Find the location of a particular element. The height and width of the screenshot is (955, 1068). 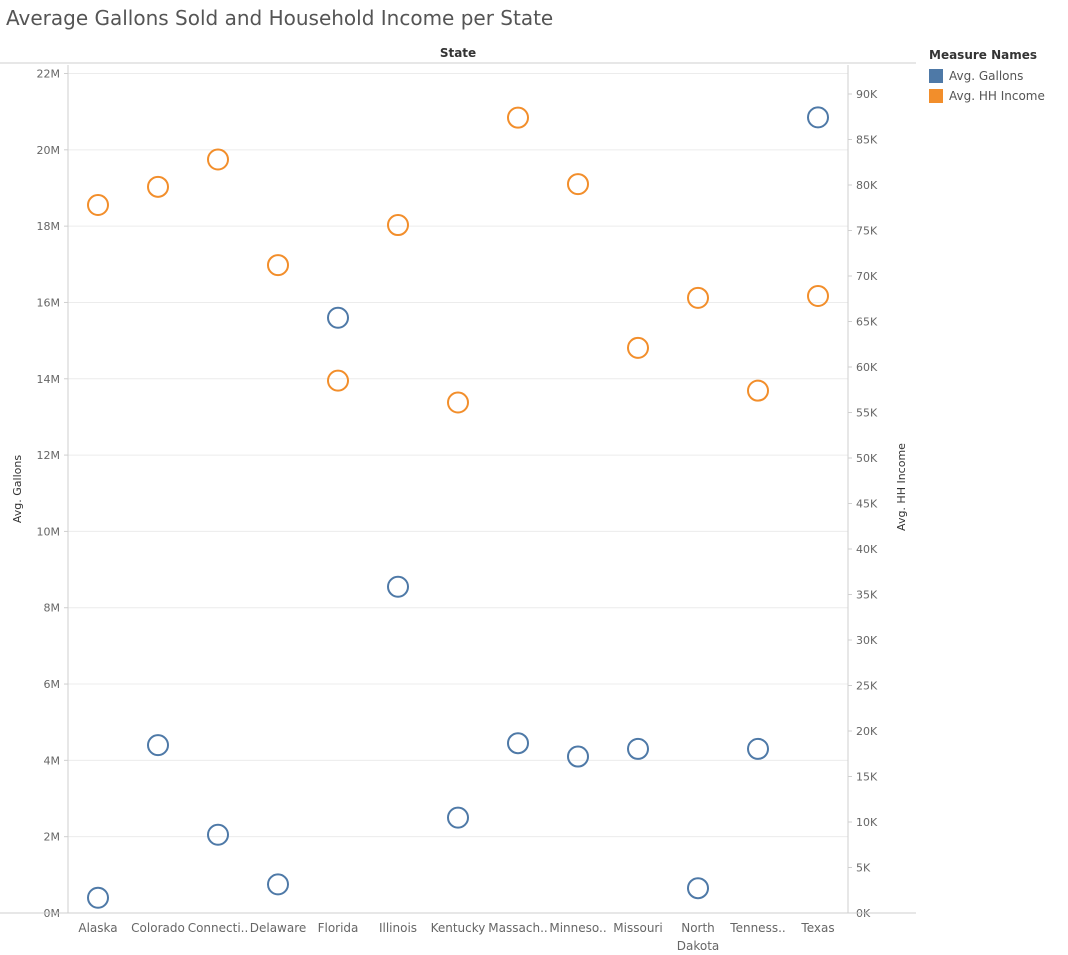

left-tick-label: 18M is located at coordinates (49, 226).